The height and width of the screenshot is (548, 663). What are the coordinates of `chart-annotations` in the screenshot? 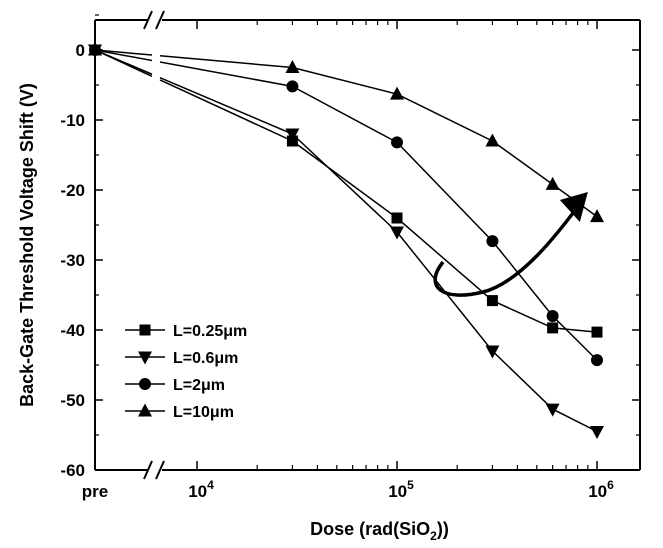 It's located at (510, 244).